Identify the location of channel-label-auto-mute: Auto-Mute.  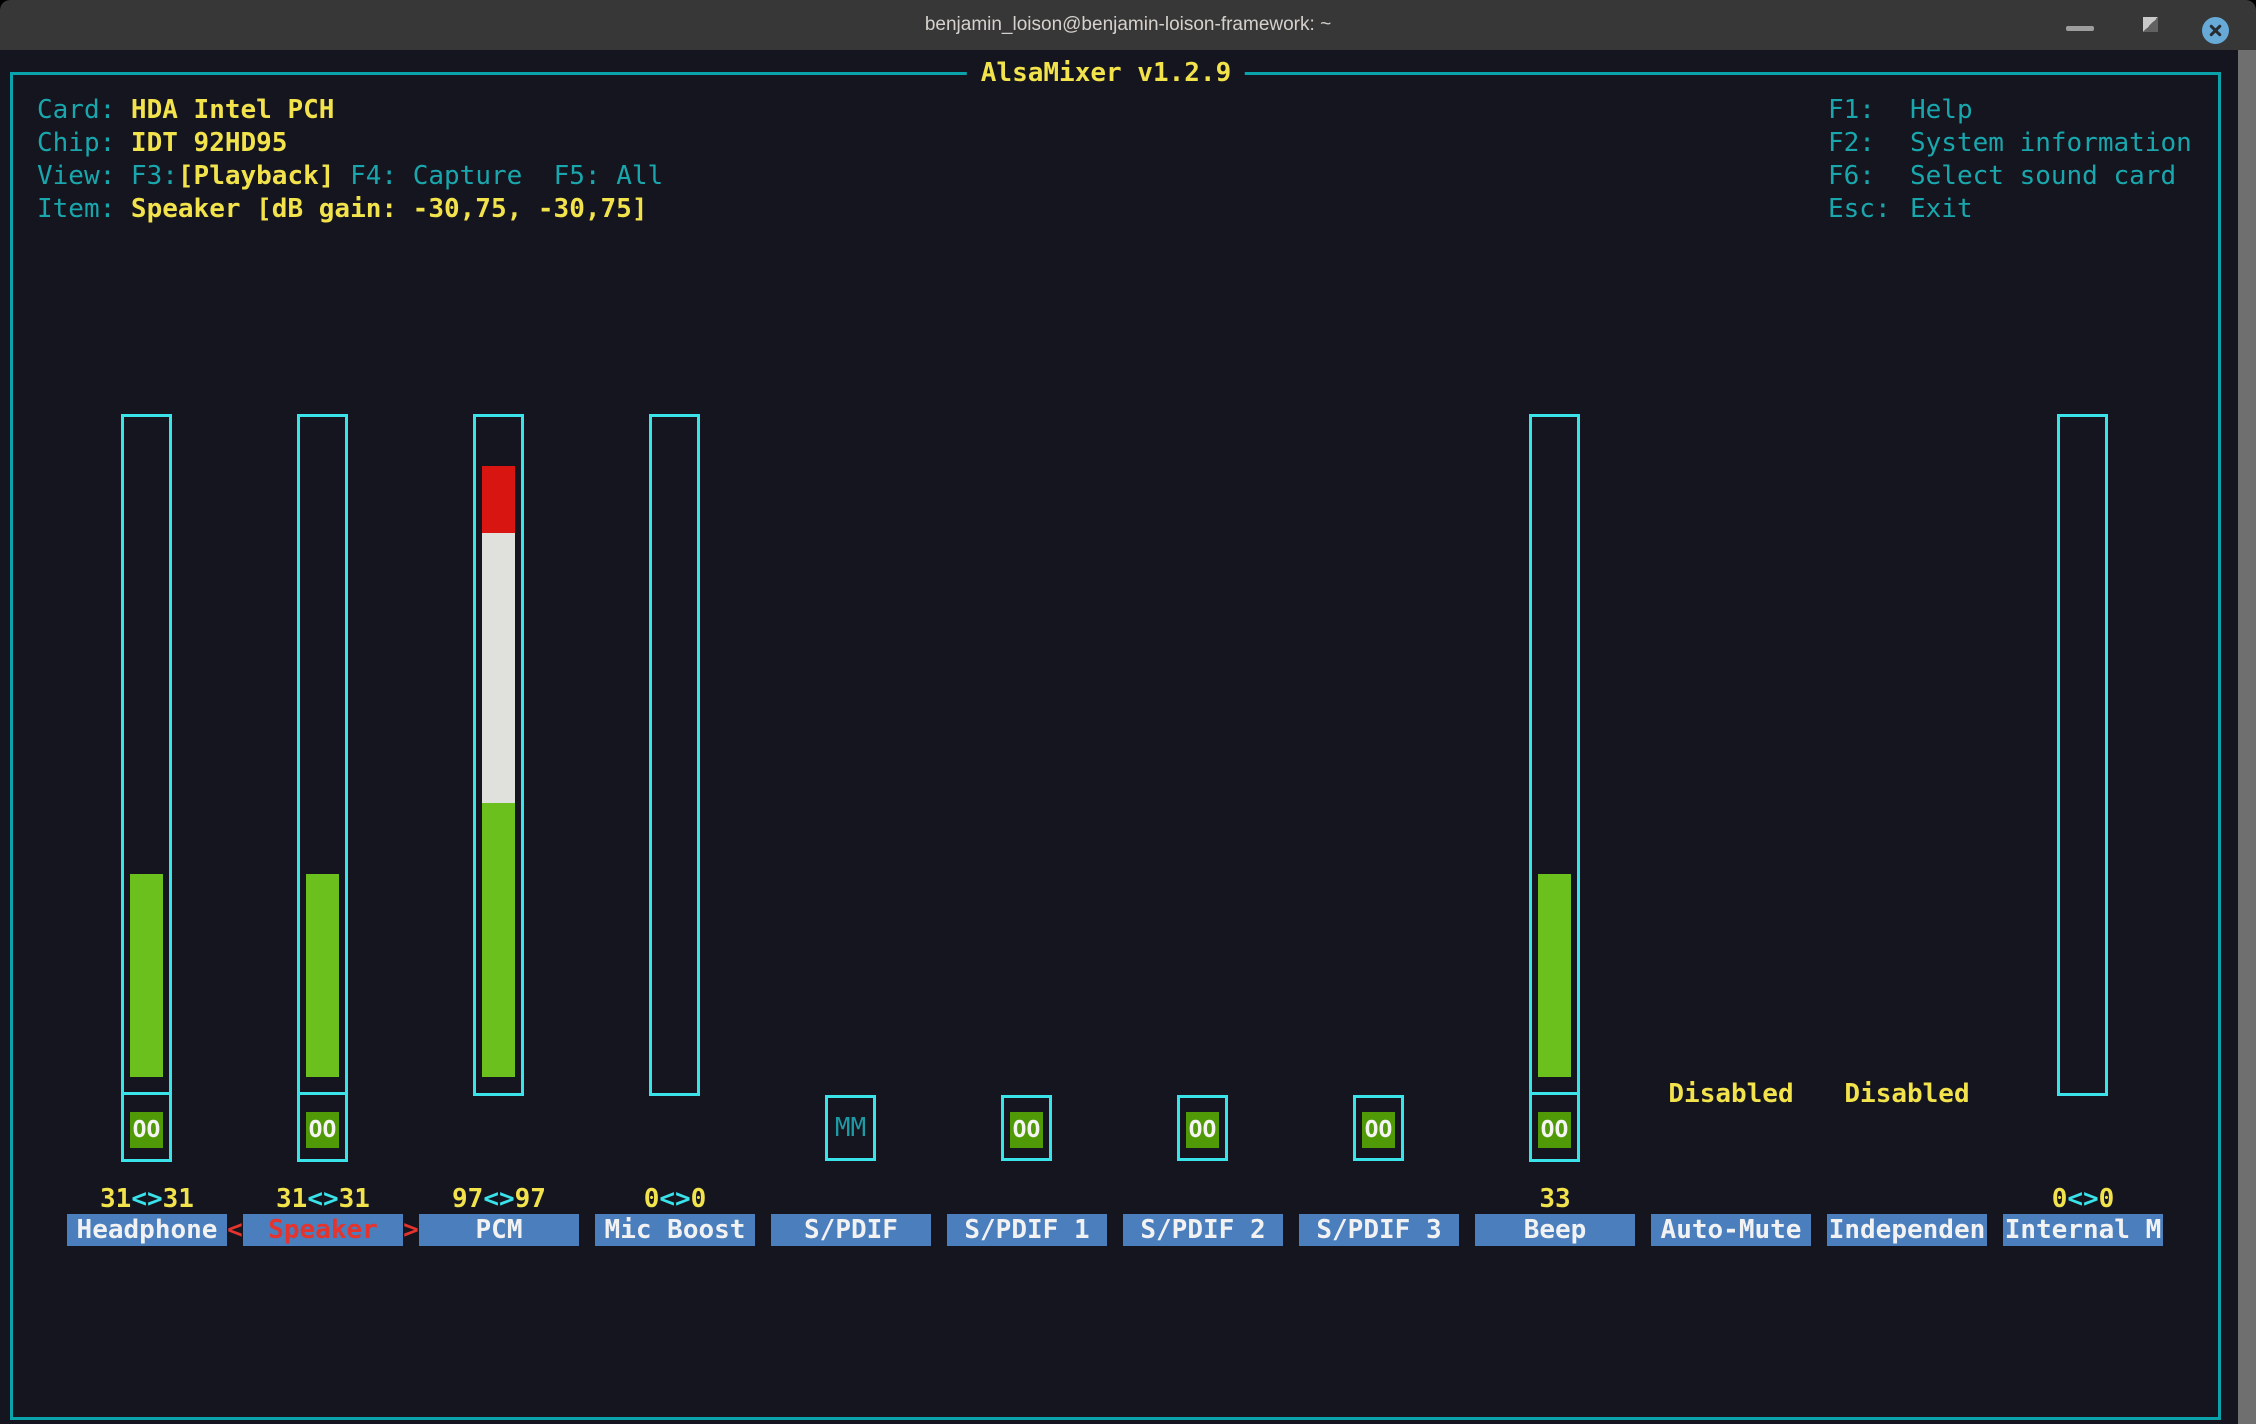
(1731, 1230).